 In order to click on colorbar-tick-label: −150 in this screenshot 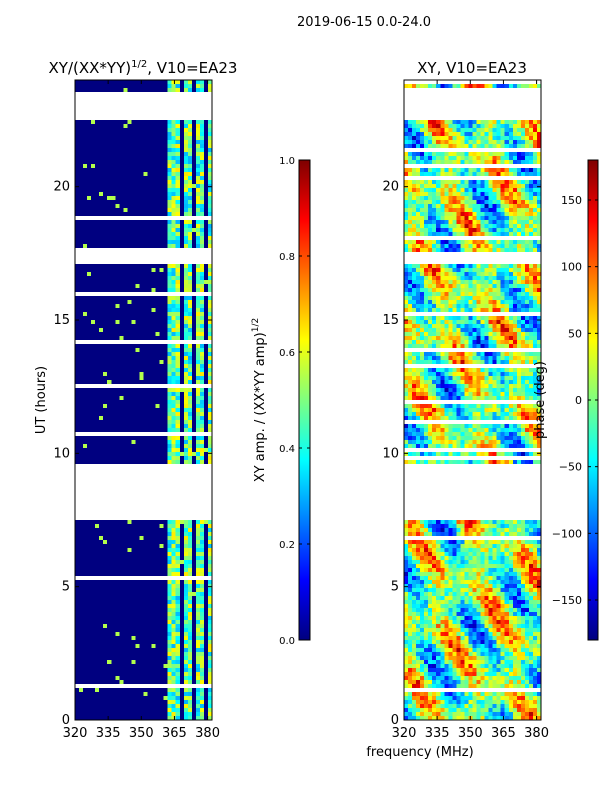, I will do `click(567, 600)`.